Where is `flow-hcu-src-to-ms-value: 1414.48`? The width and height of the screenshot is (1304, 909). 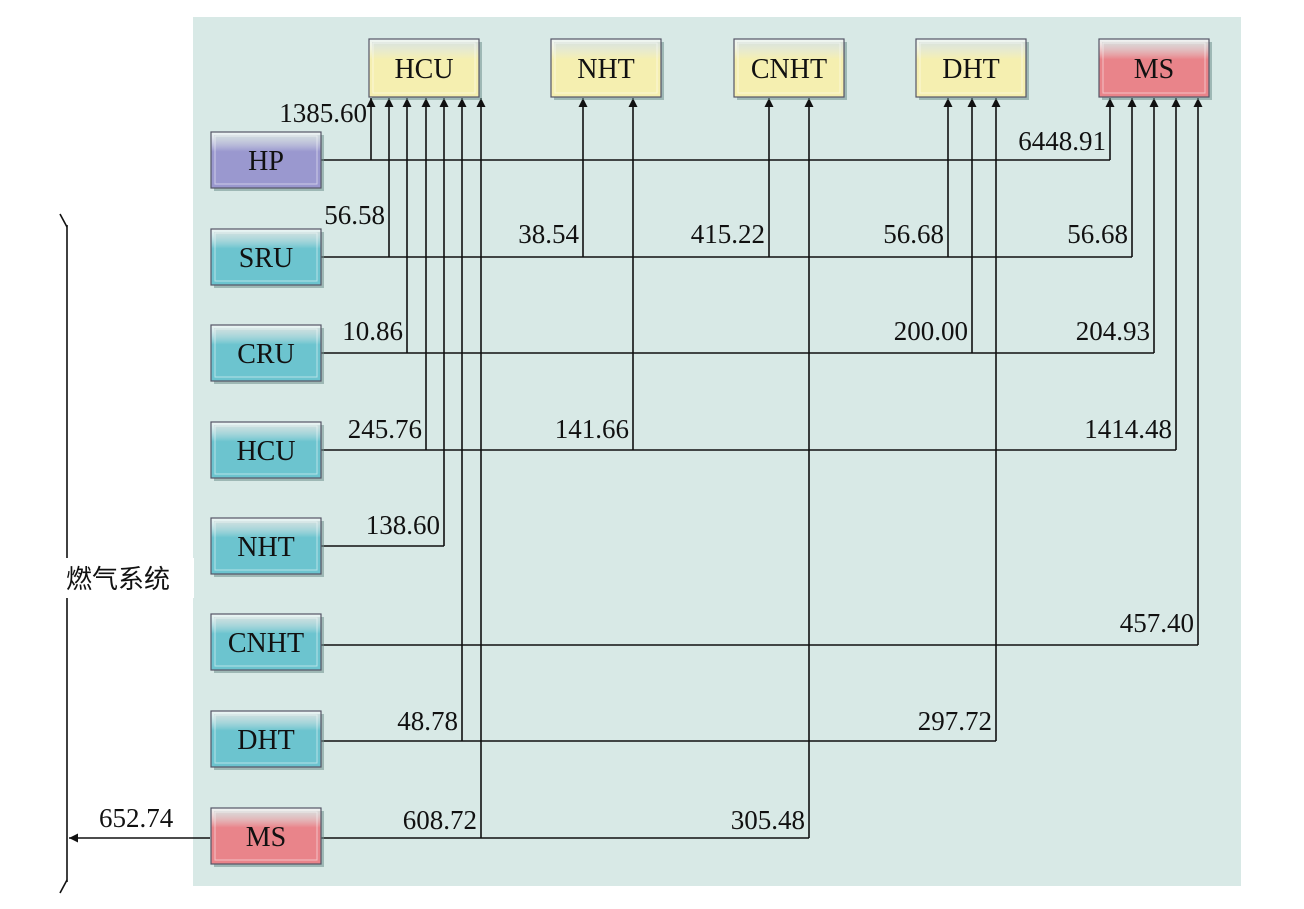
flow-hcu-src-to-ms-value: 1414.48 is located at coordinates (1128, 429).